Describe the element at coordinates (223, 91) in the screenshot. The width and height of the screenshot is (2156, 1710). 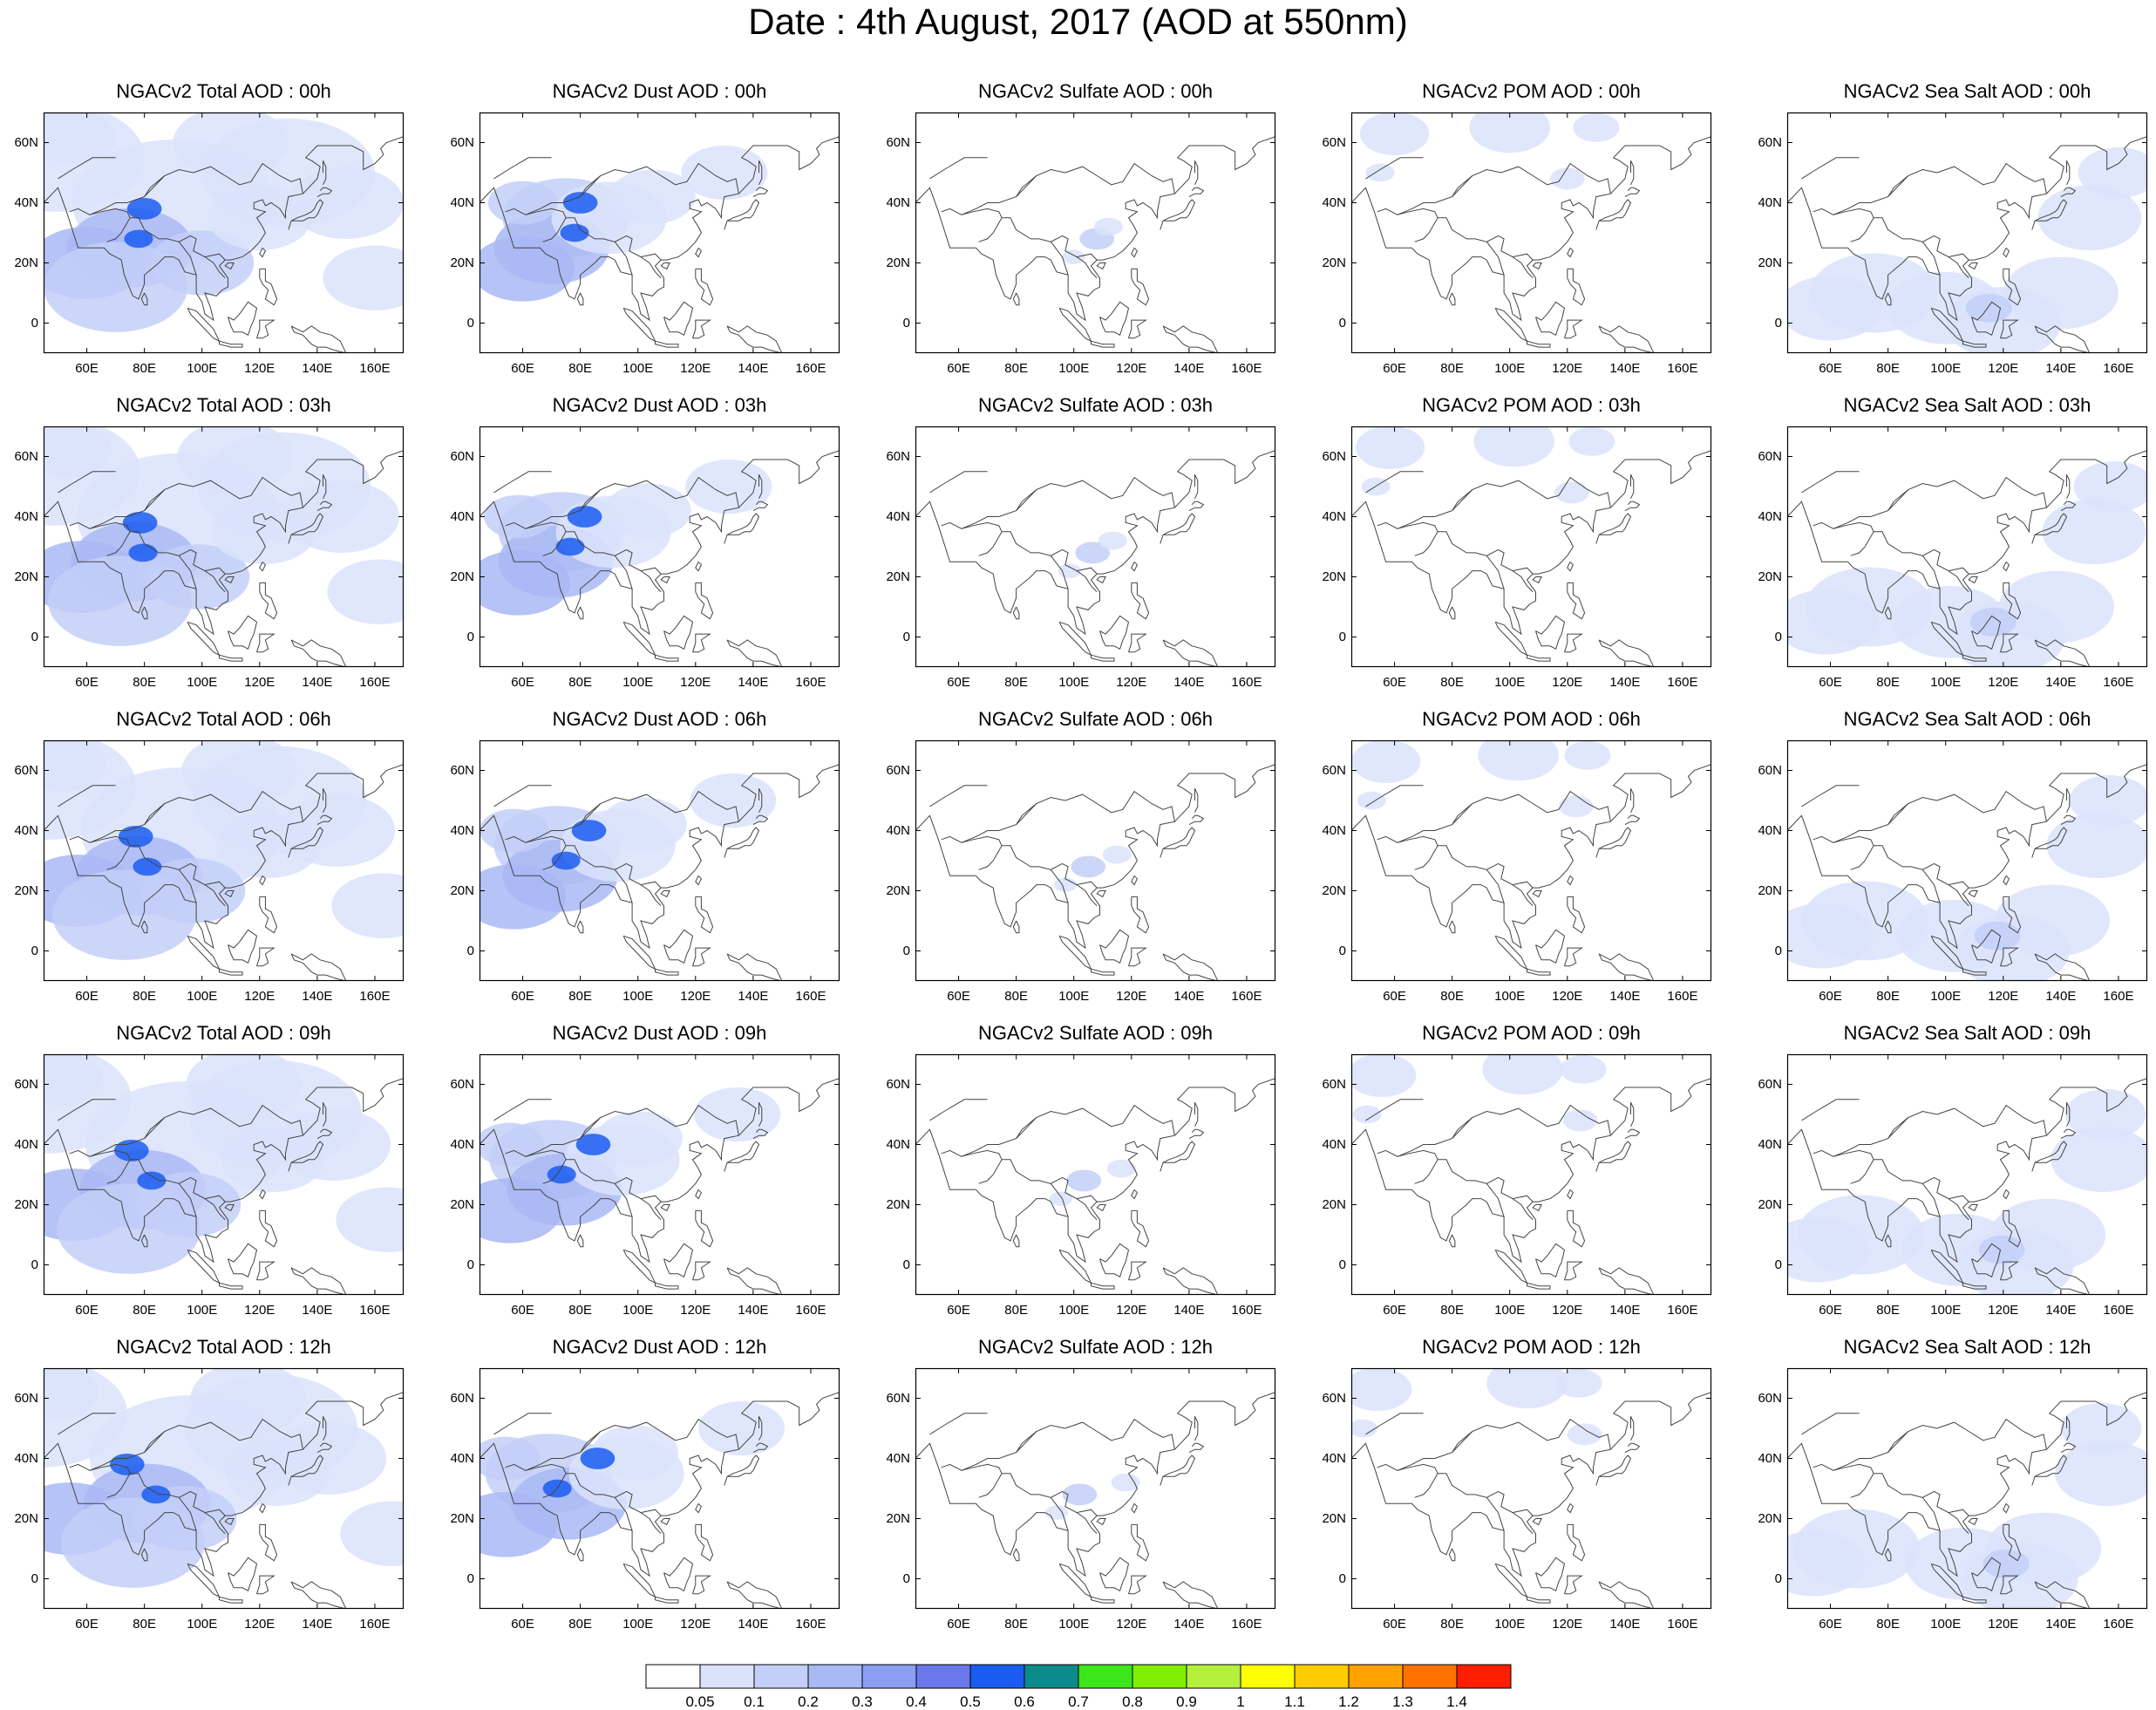
I see `panel-title: NGACv2 Total AOD : 00h` at that location.